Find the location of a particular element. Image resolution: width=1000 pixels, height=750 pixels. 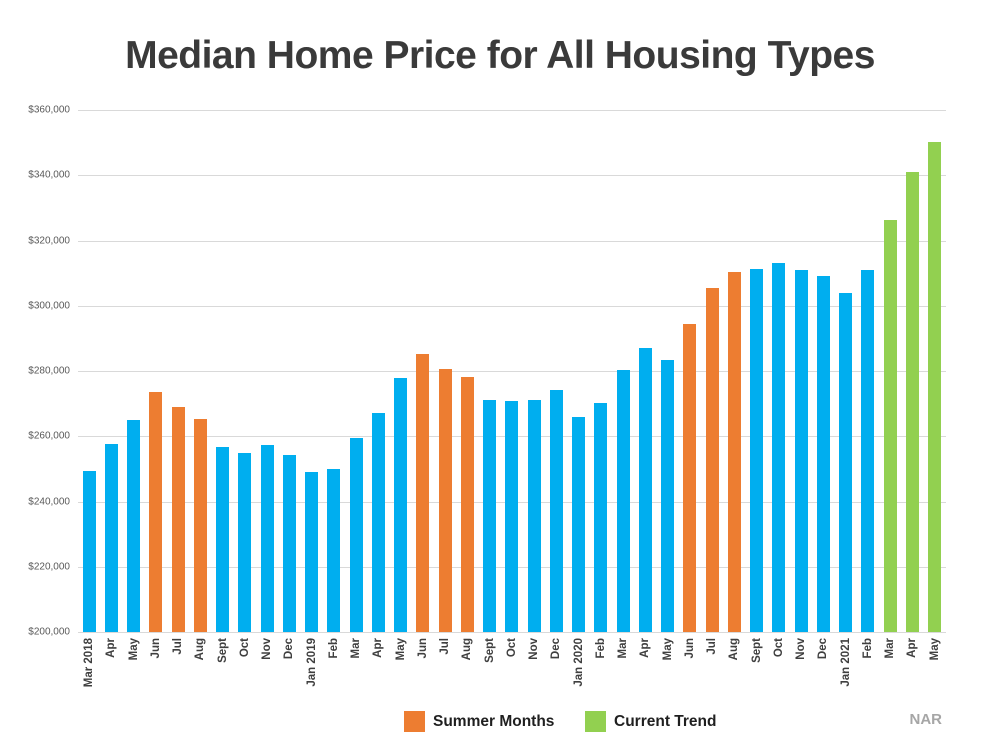

x-label-slot: Aug is located at coordinates (467, 674).